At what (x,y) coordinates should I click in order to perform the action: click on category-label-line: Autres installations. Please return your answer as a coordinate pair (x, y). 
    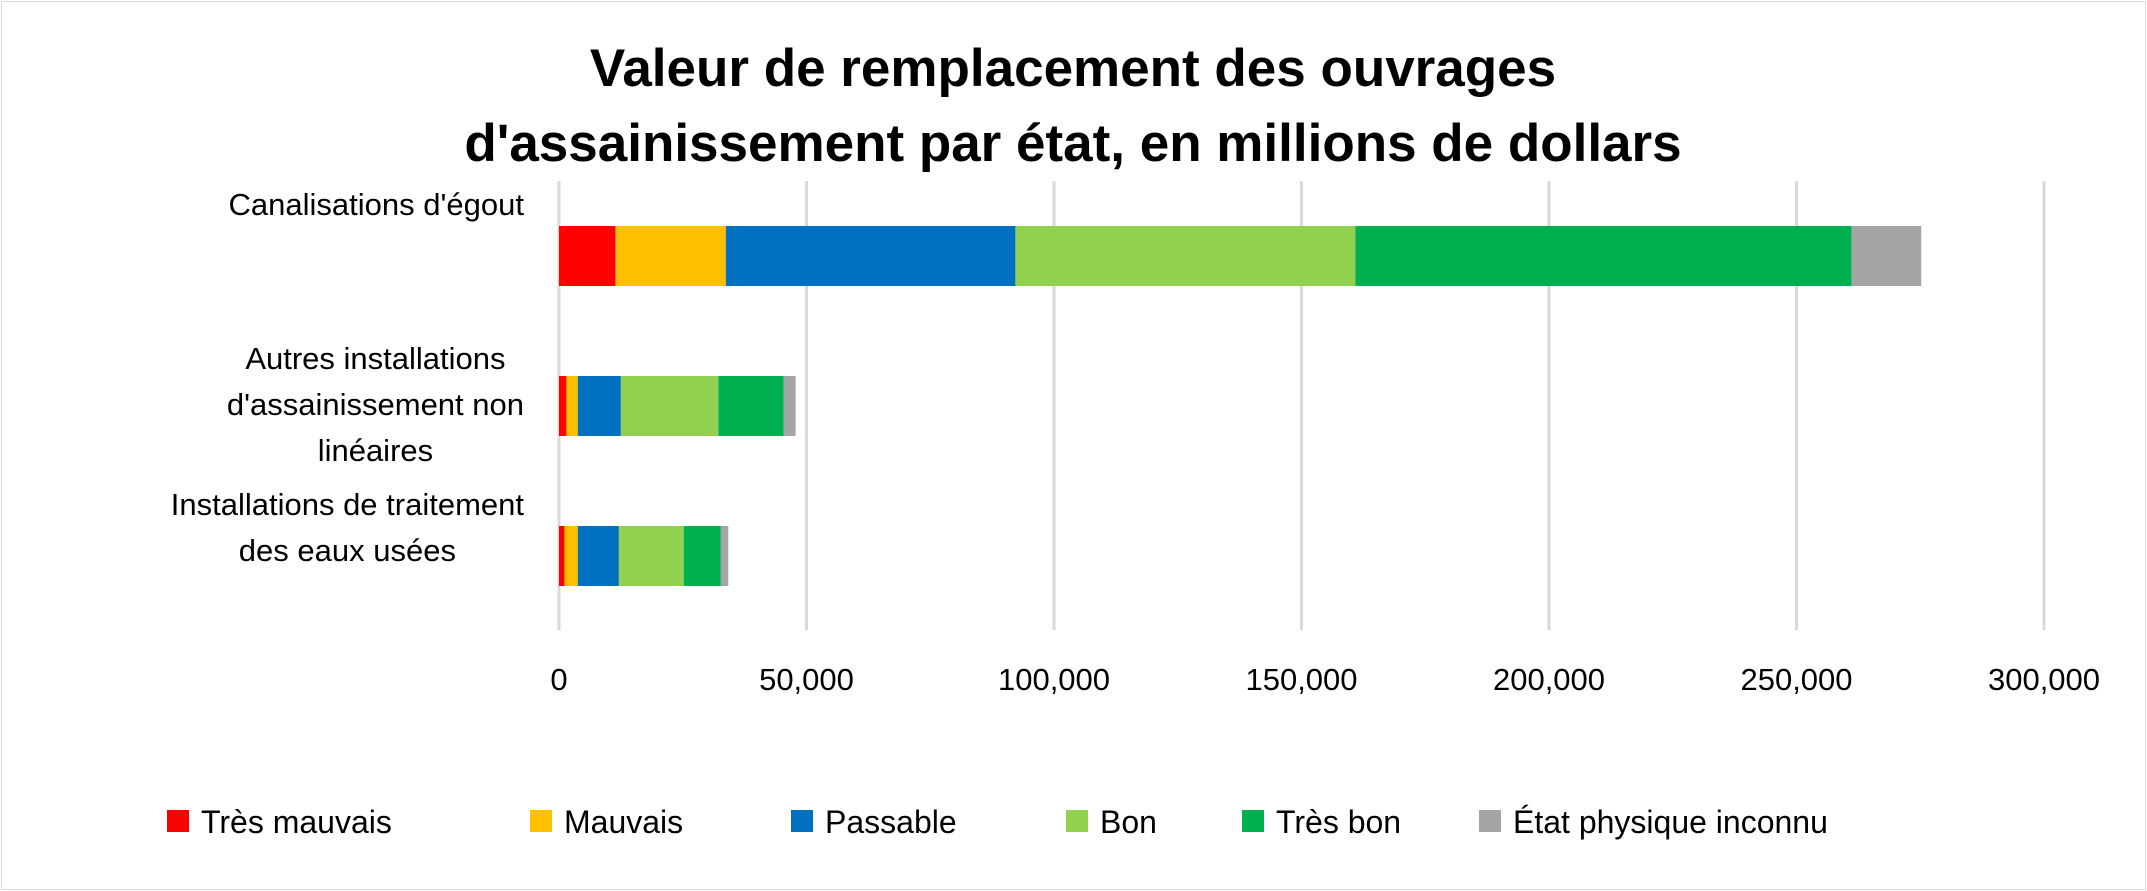
    Looking at the image, I should click on (375, 358).